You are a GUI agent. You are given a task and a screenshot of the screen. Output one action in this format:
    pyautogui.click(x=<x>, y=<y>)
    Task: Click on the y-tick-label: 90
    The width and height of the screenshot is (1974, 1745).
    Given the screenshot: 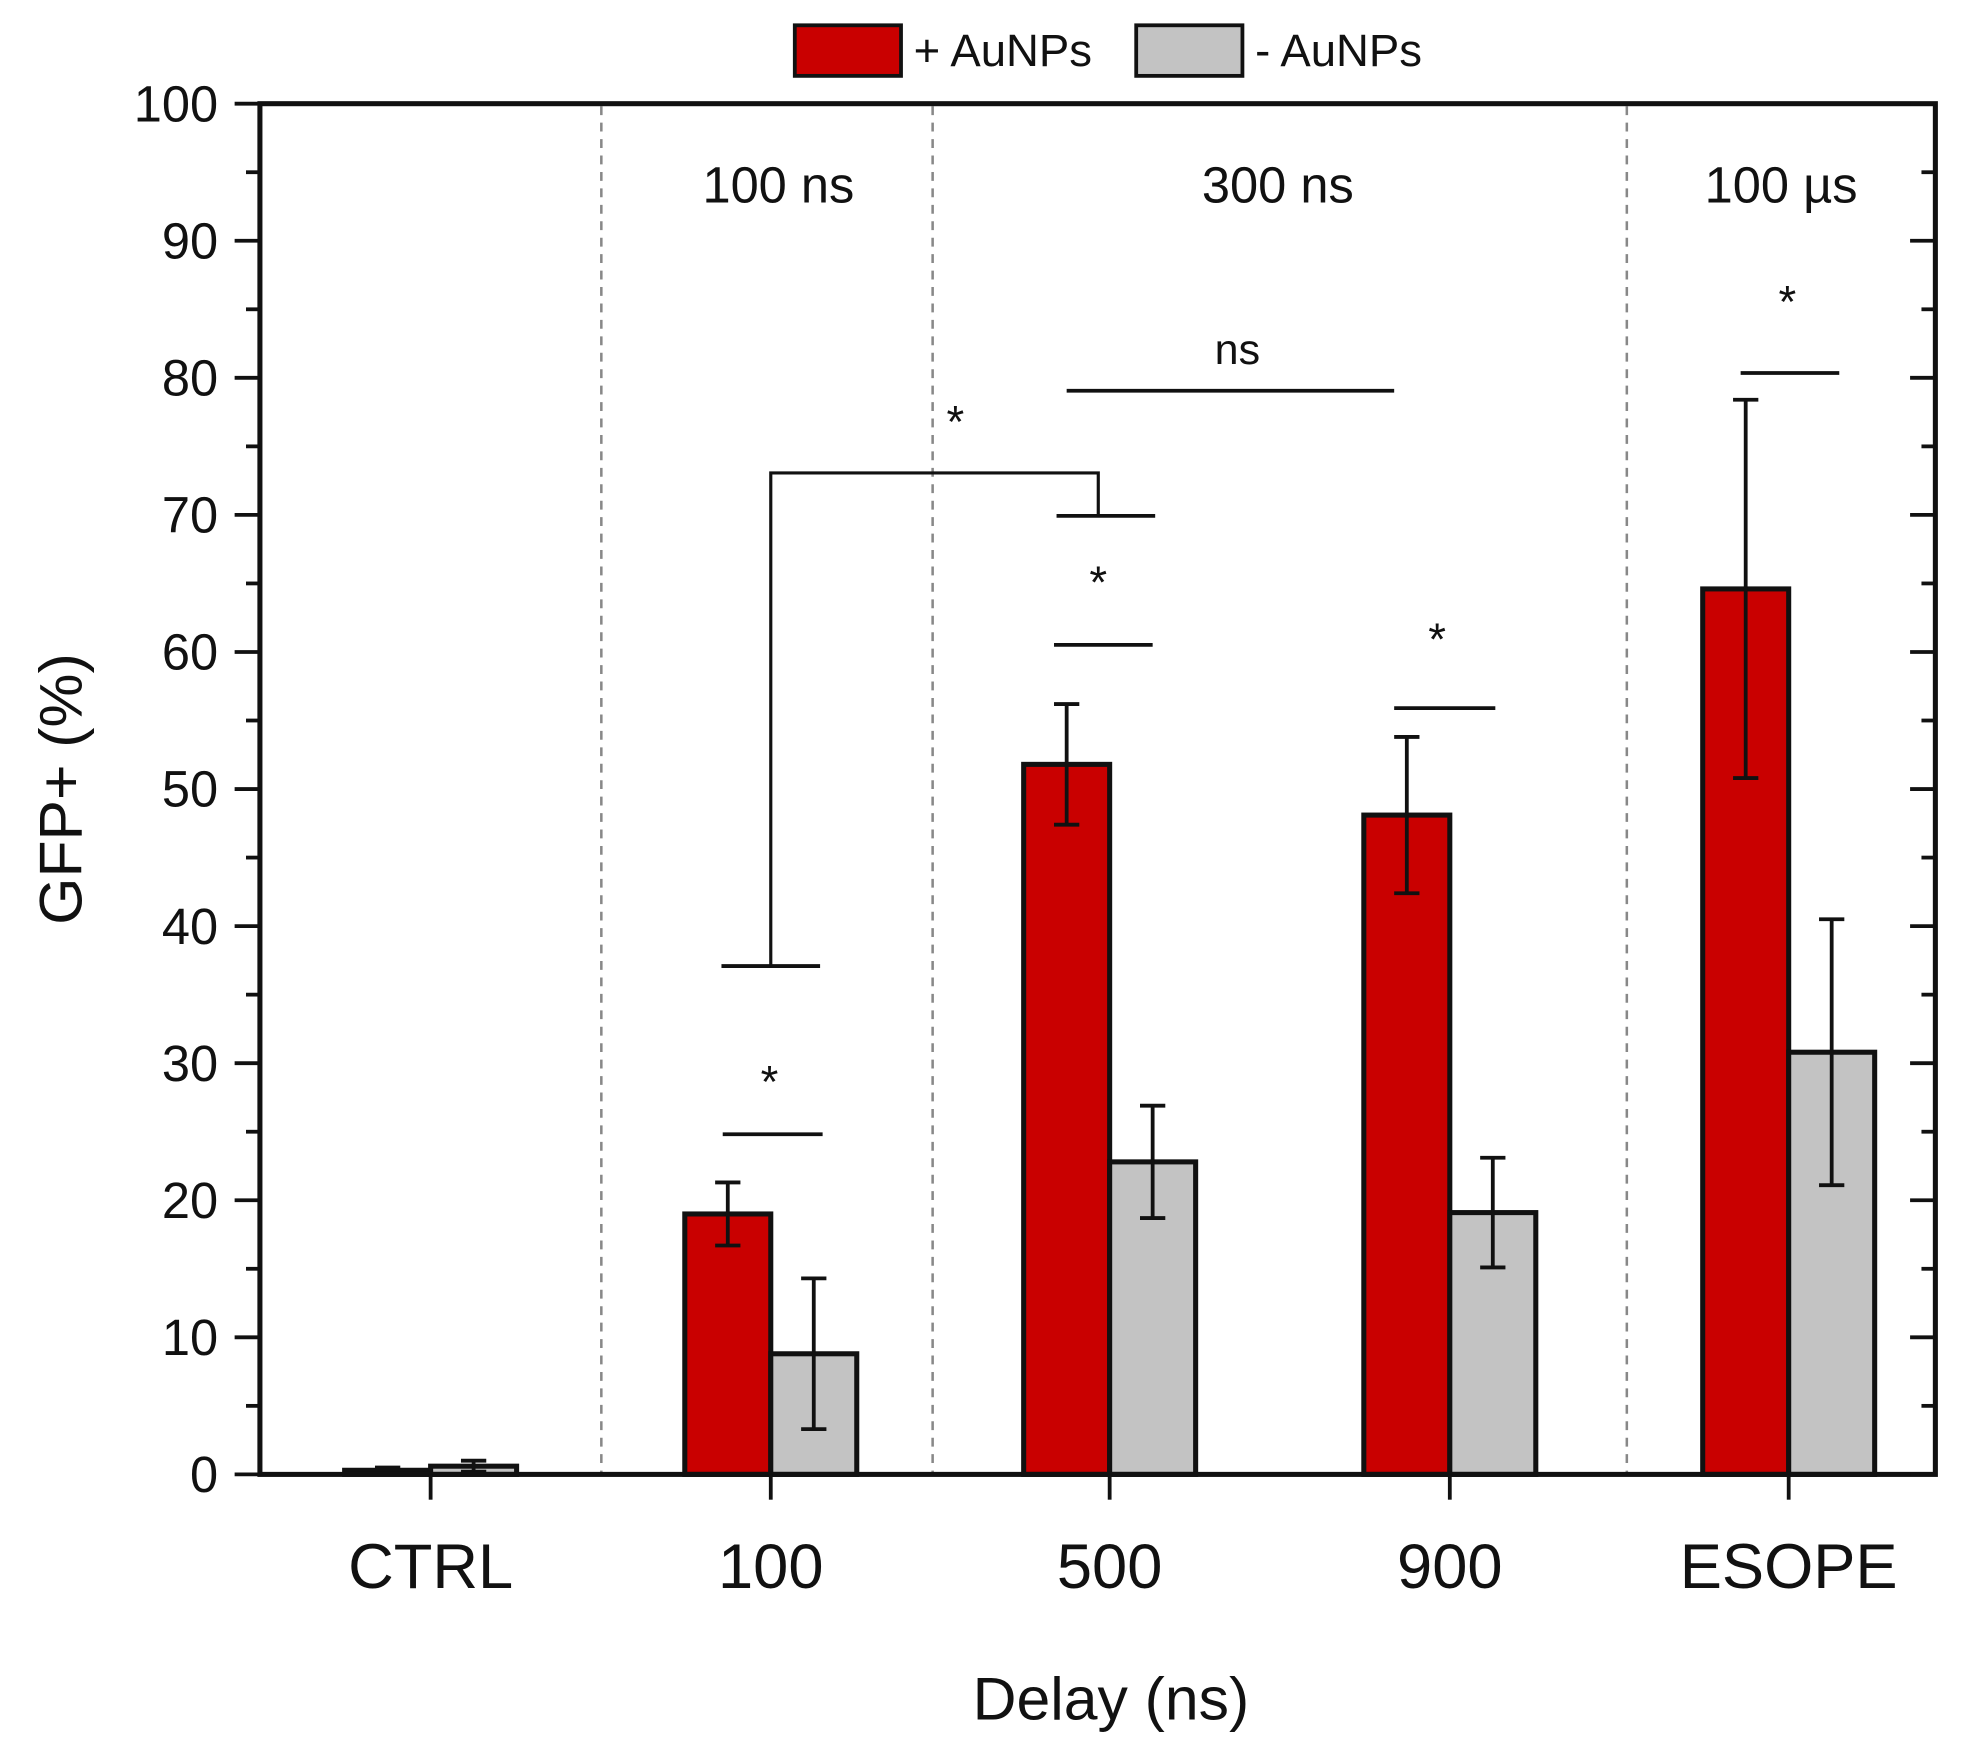 What is the action you would take?
    pyautogui.click(x=190, y=240)
    